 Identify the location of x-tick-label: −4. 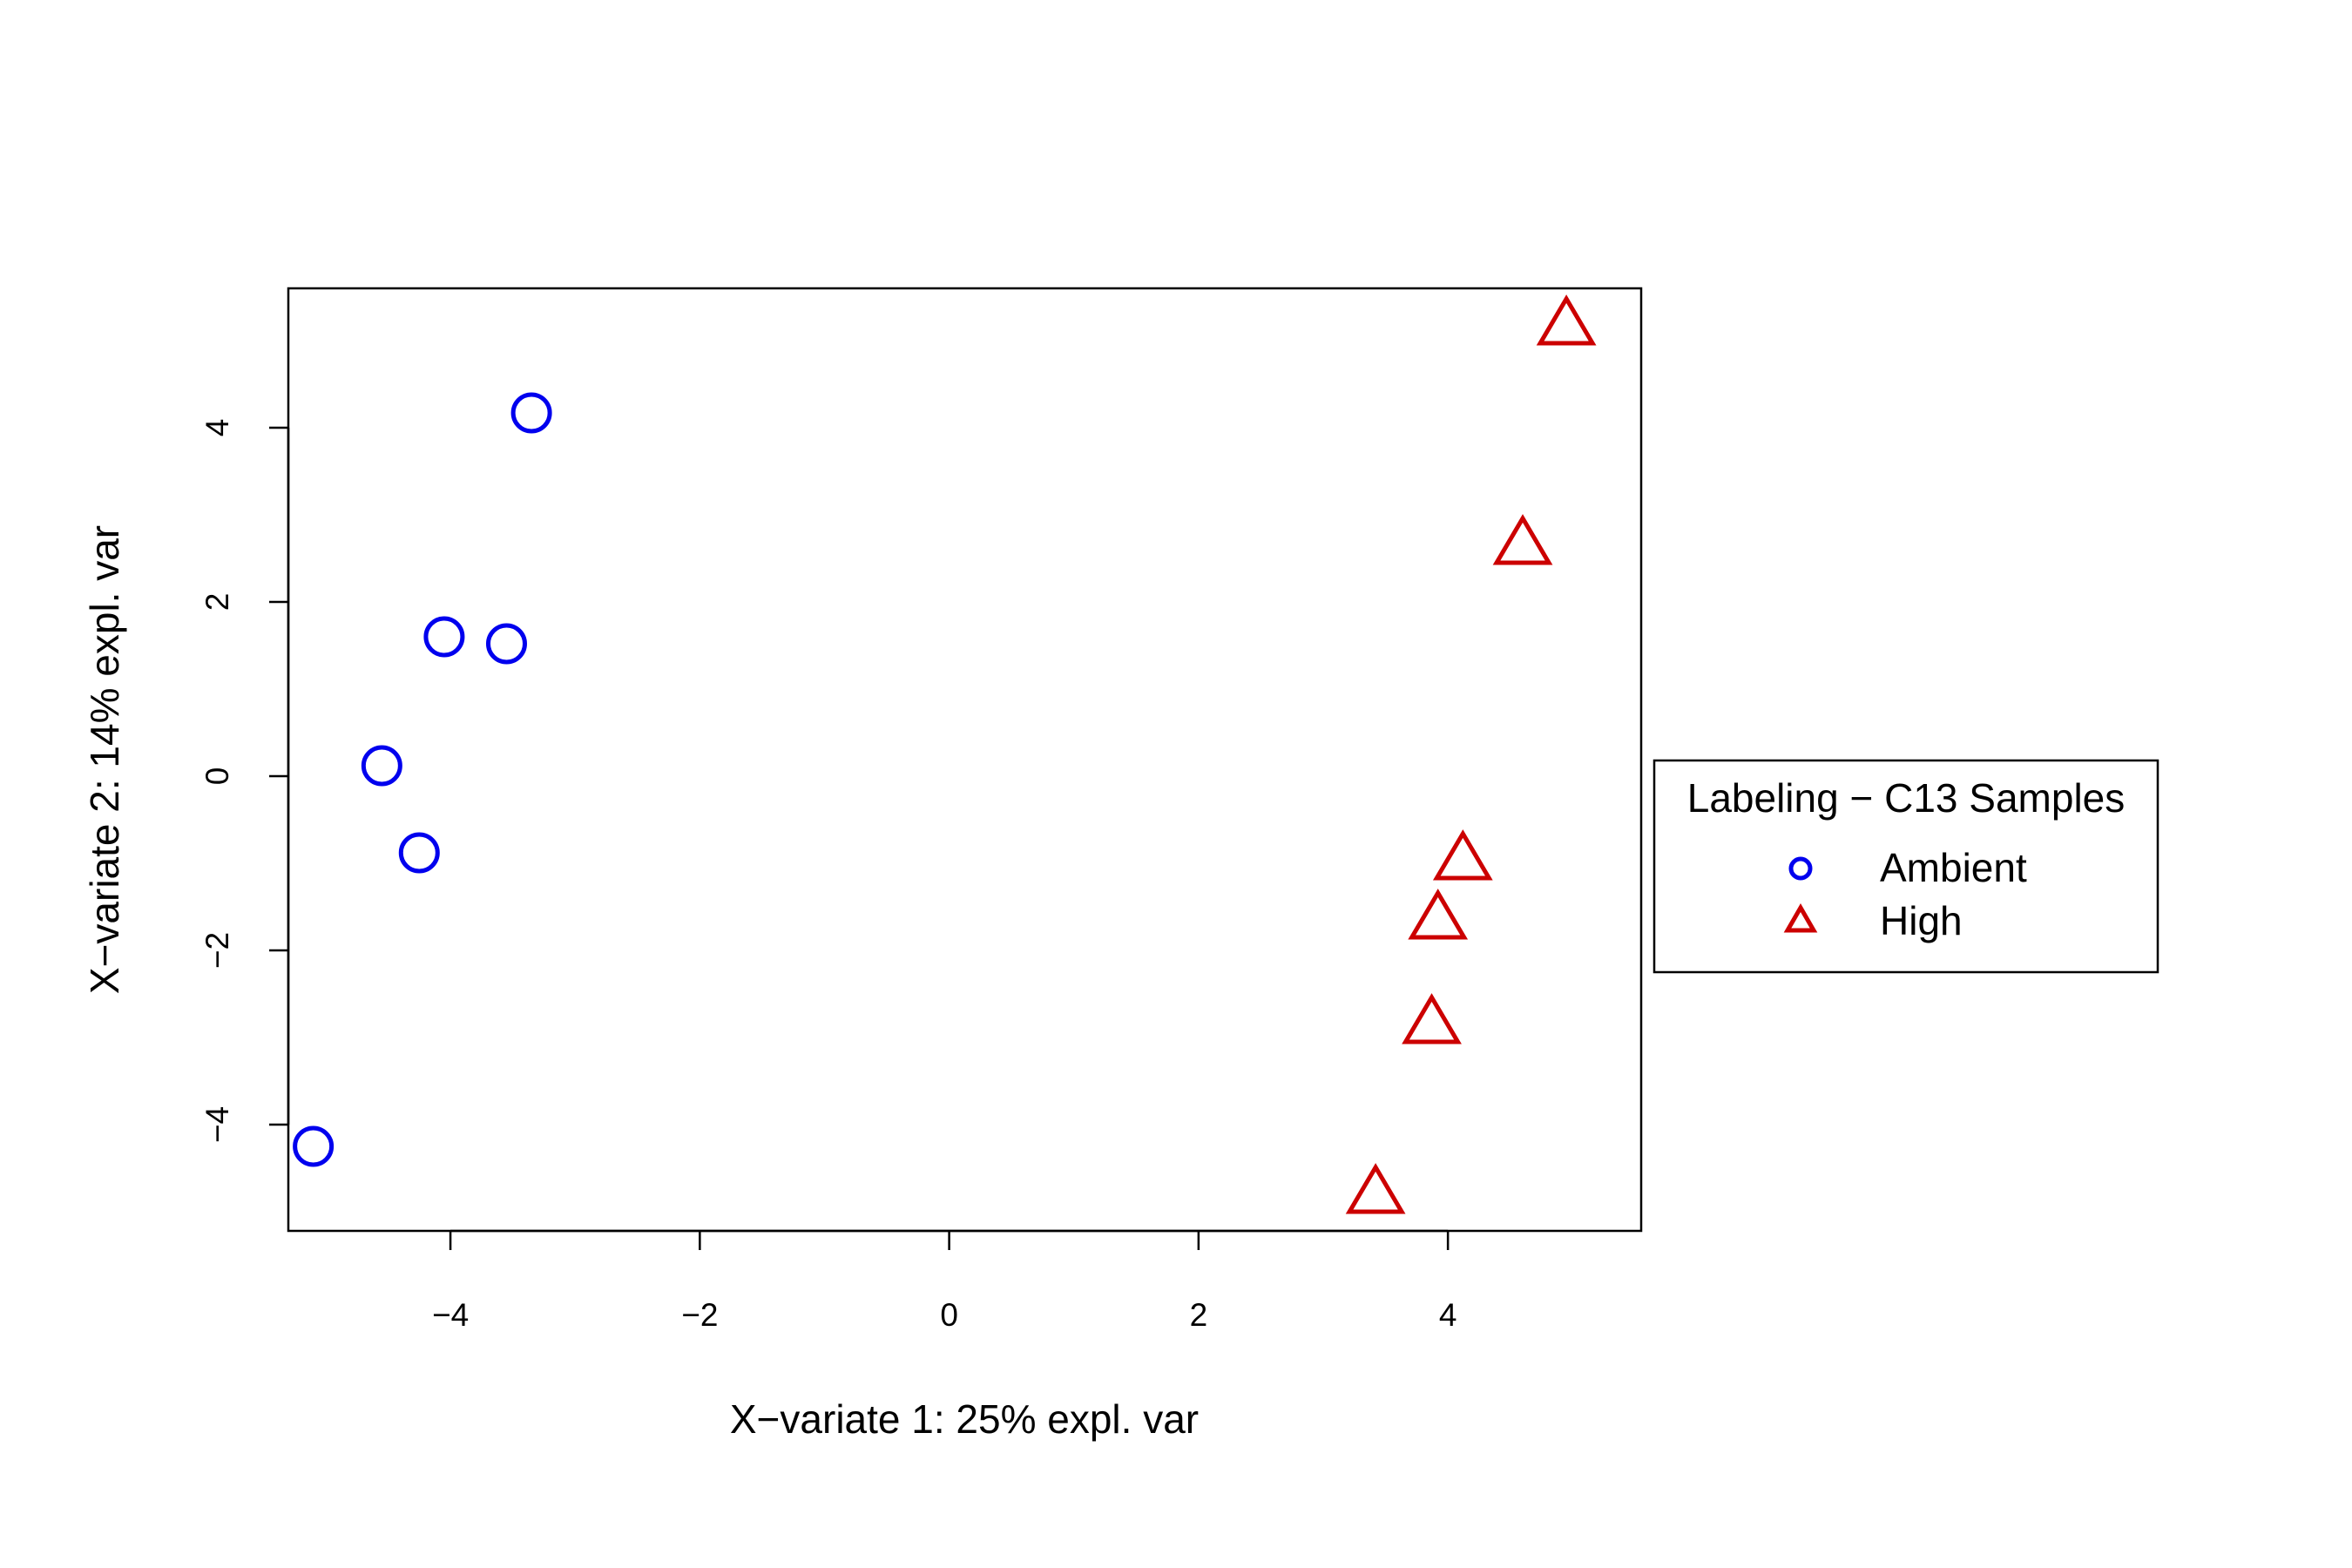
(450, 1315).